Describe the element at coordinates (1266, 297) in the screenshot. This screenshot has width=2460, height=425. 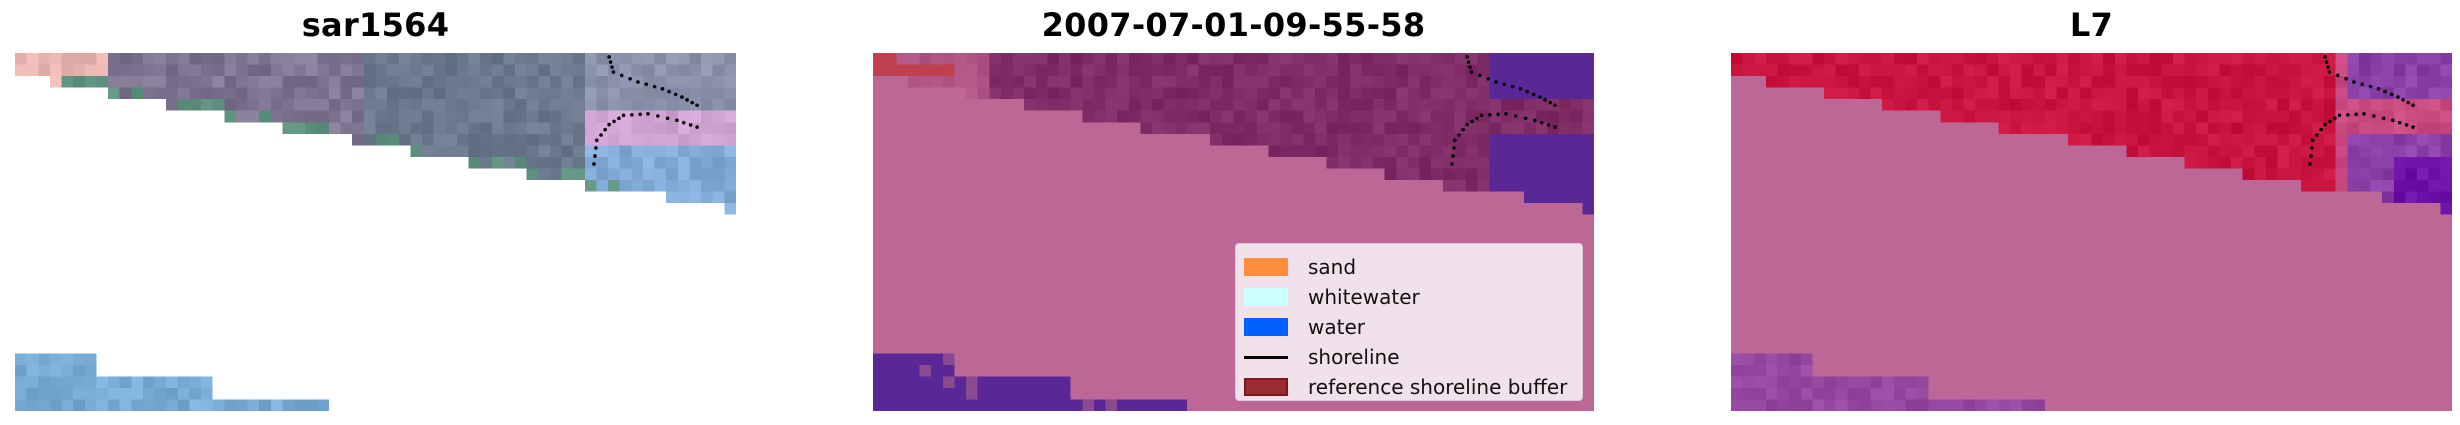
I see `whitewater-swatch` at that location.